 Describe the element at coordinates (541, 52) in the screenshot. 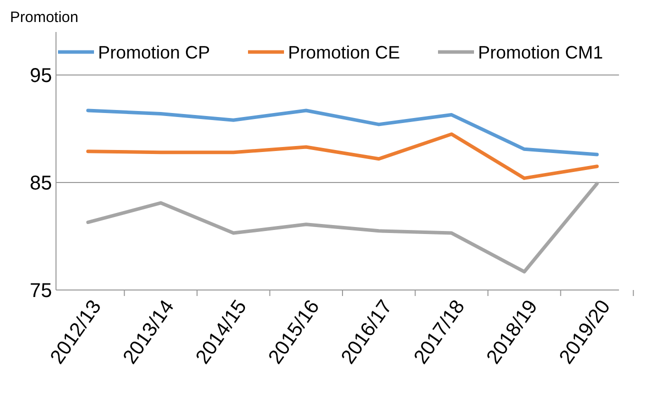

I see `legend-label: Promotion CM1` at that location.